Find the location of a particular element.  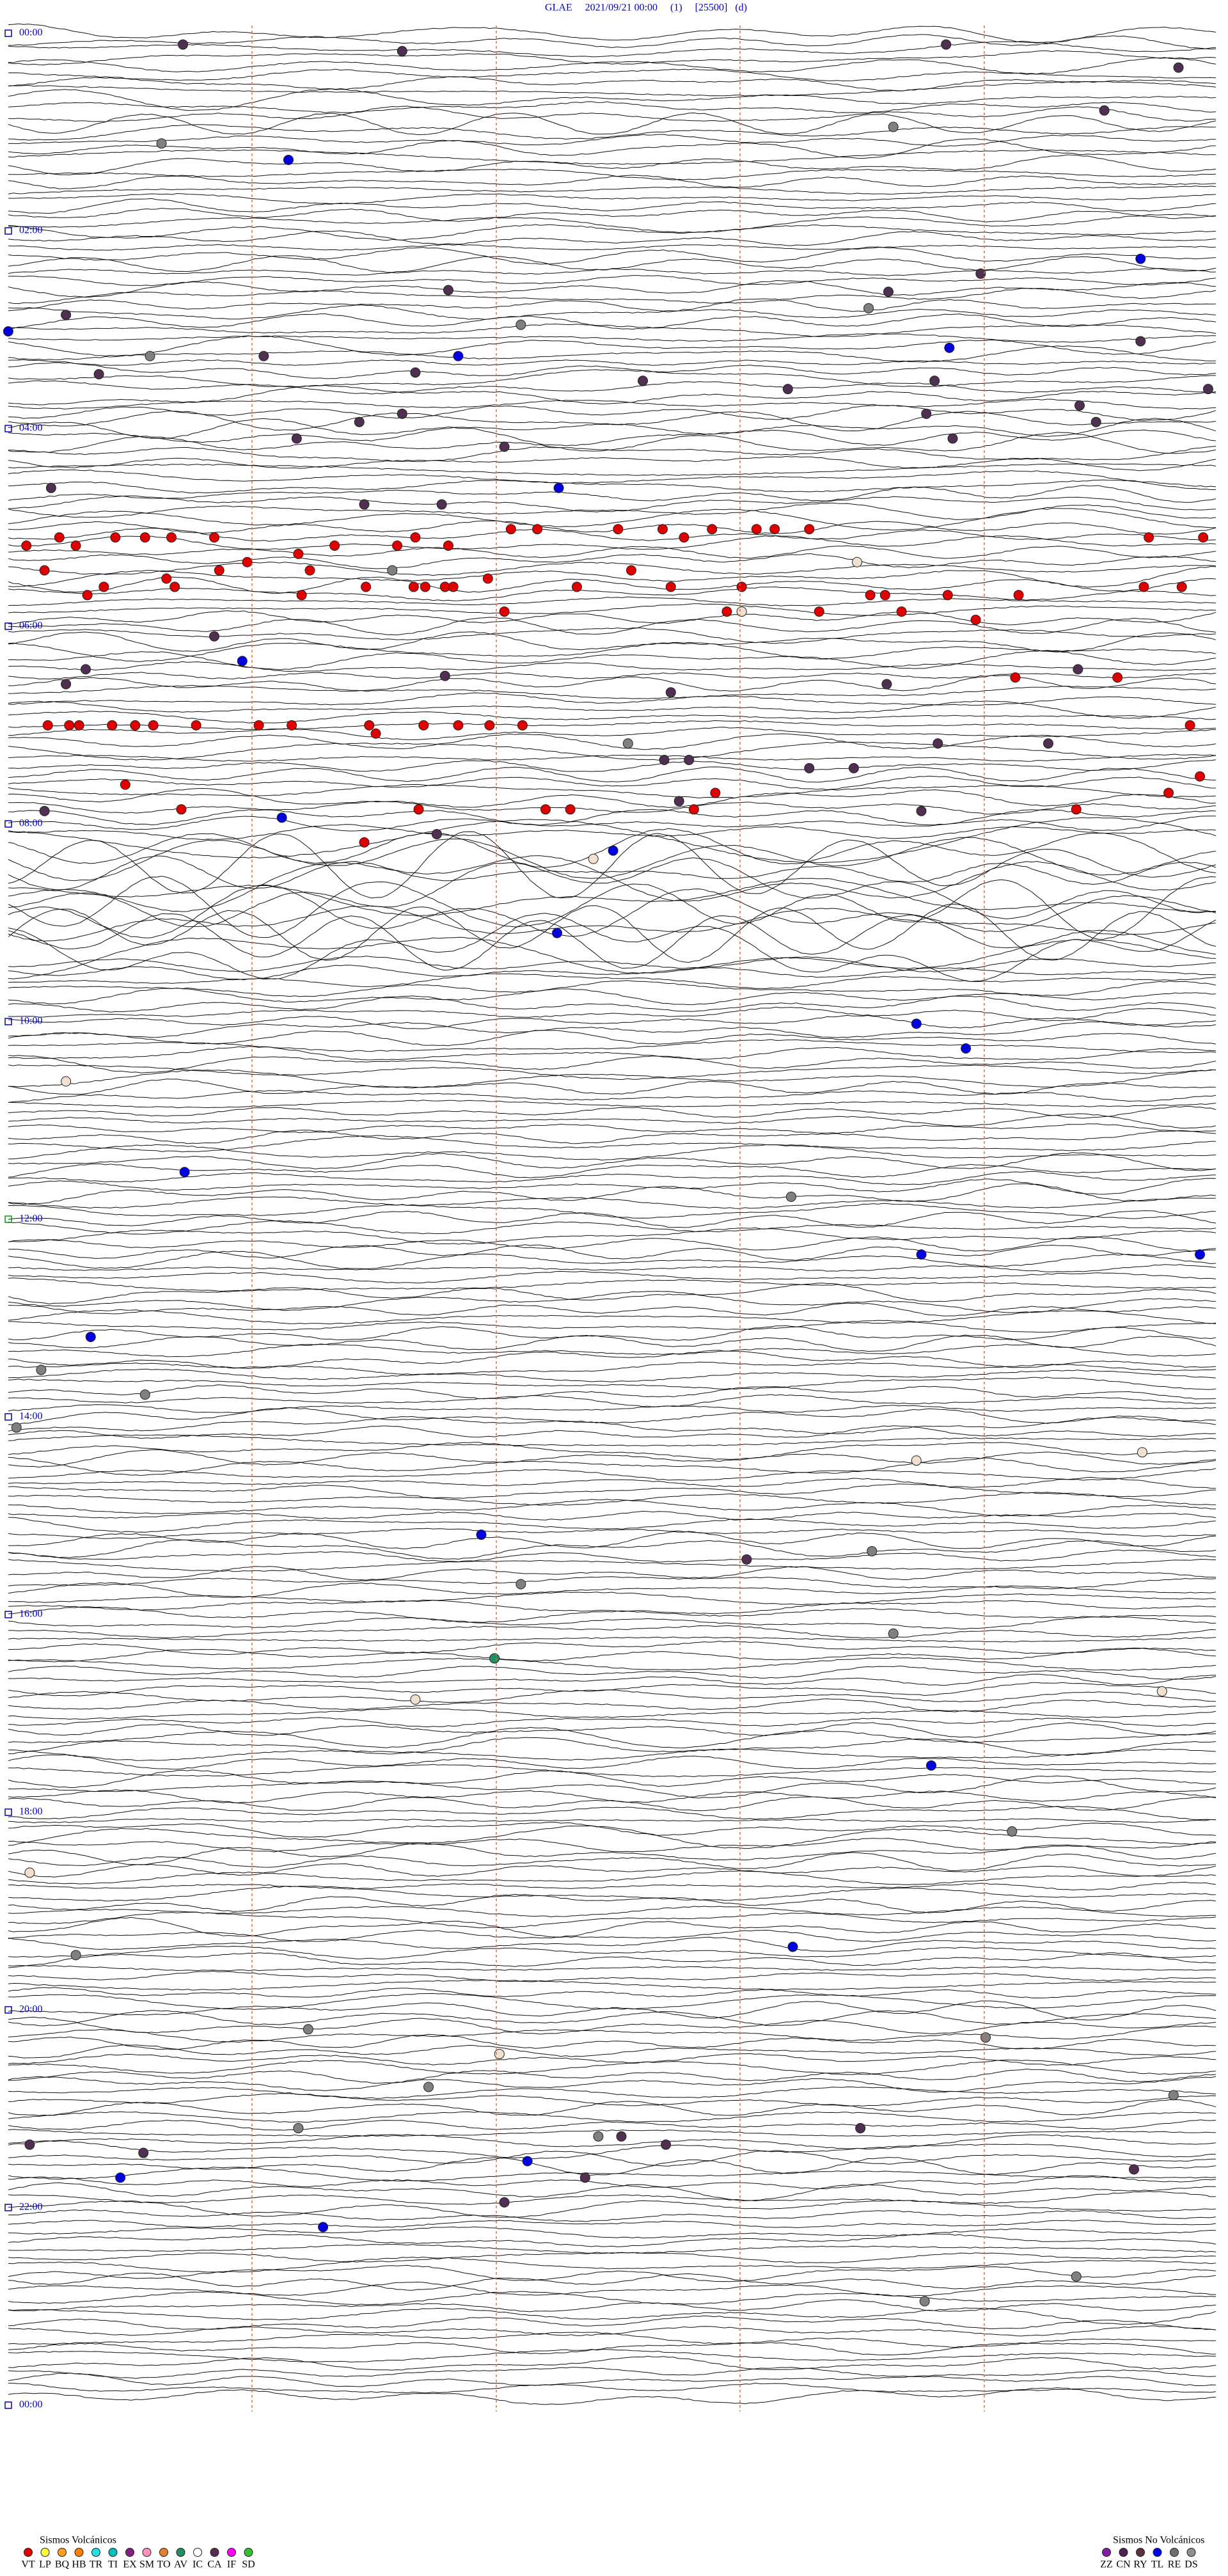

legend-code: TO is located at coordinates (163, 2564).